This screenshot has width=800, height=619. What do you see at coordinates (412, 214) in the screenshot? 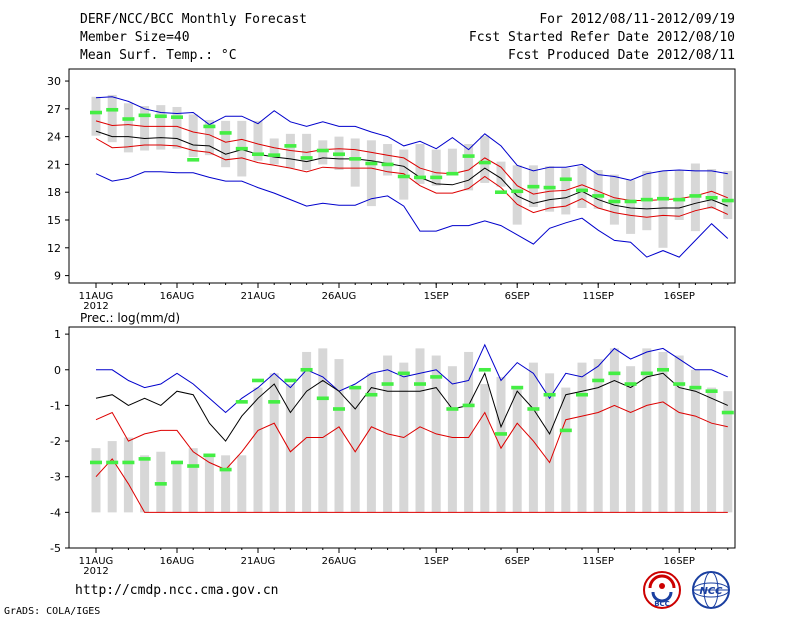
I see `temp-line-max` at bounding box center [412, 214].